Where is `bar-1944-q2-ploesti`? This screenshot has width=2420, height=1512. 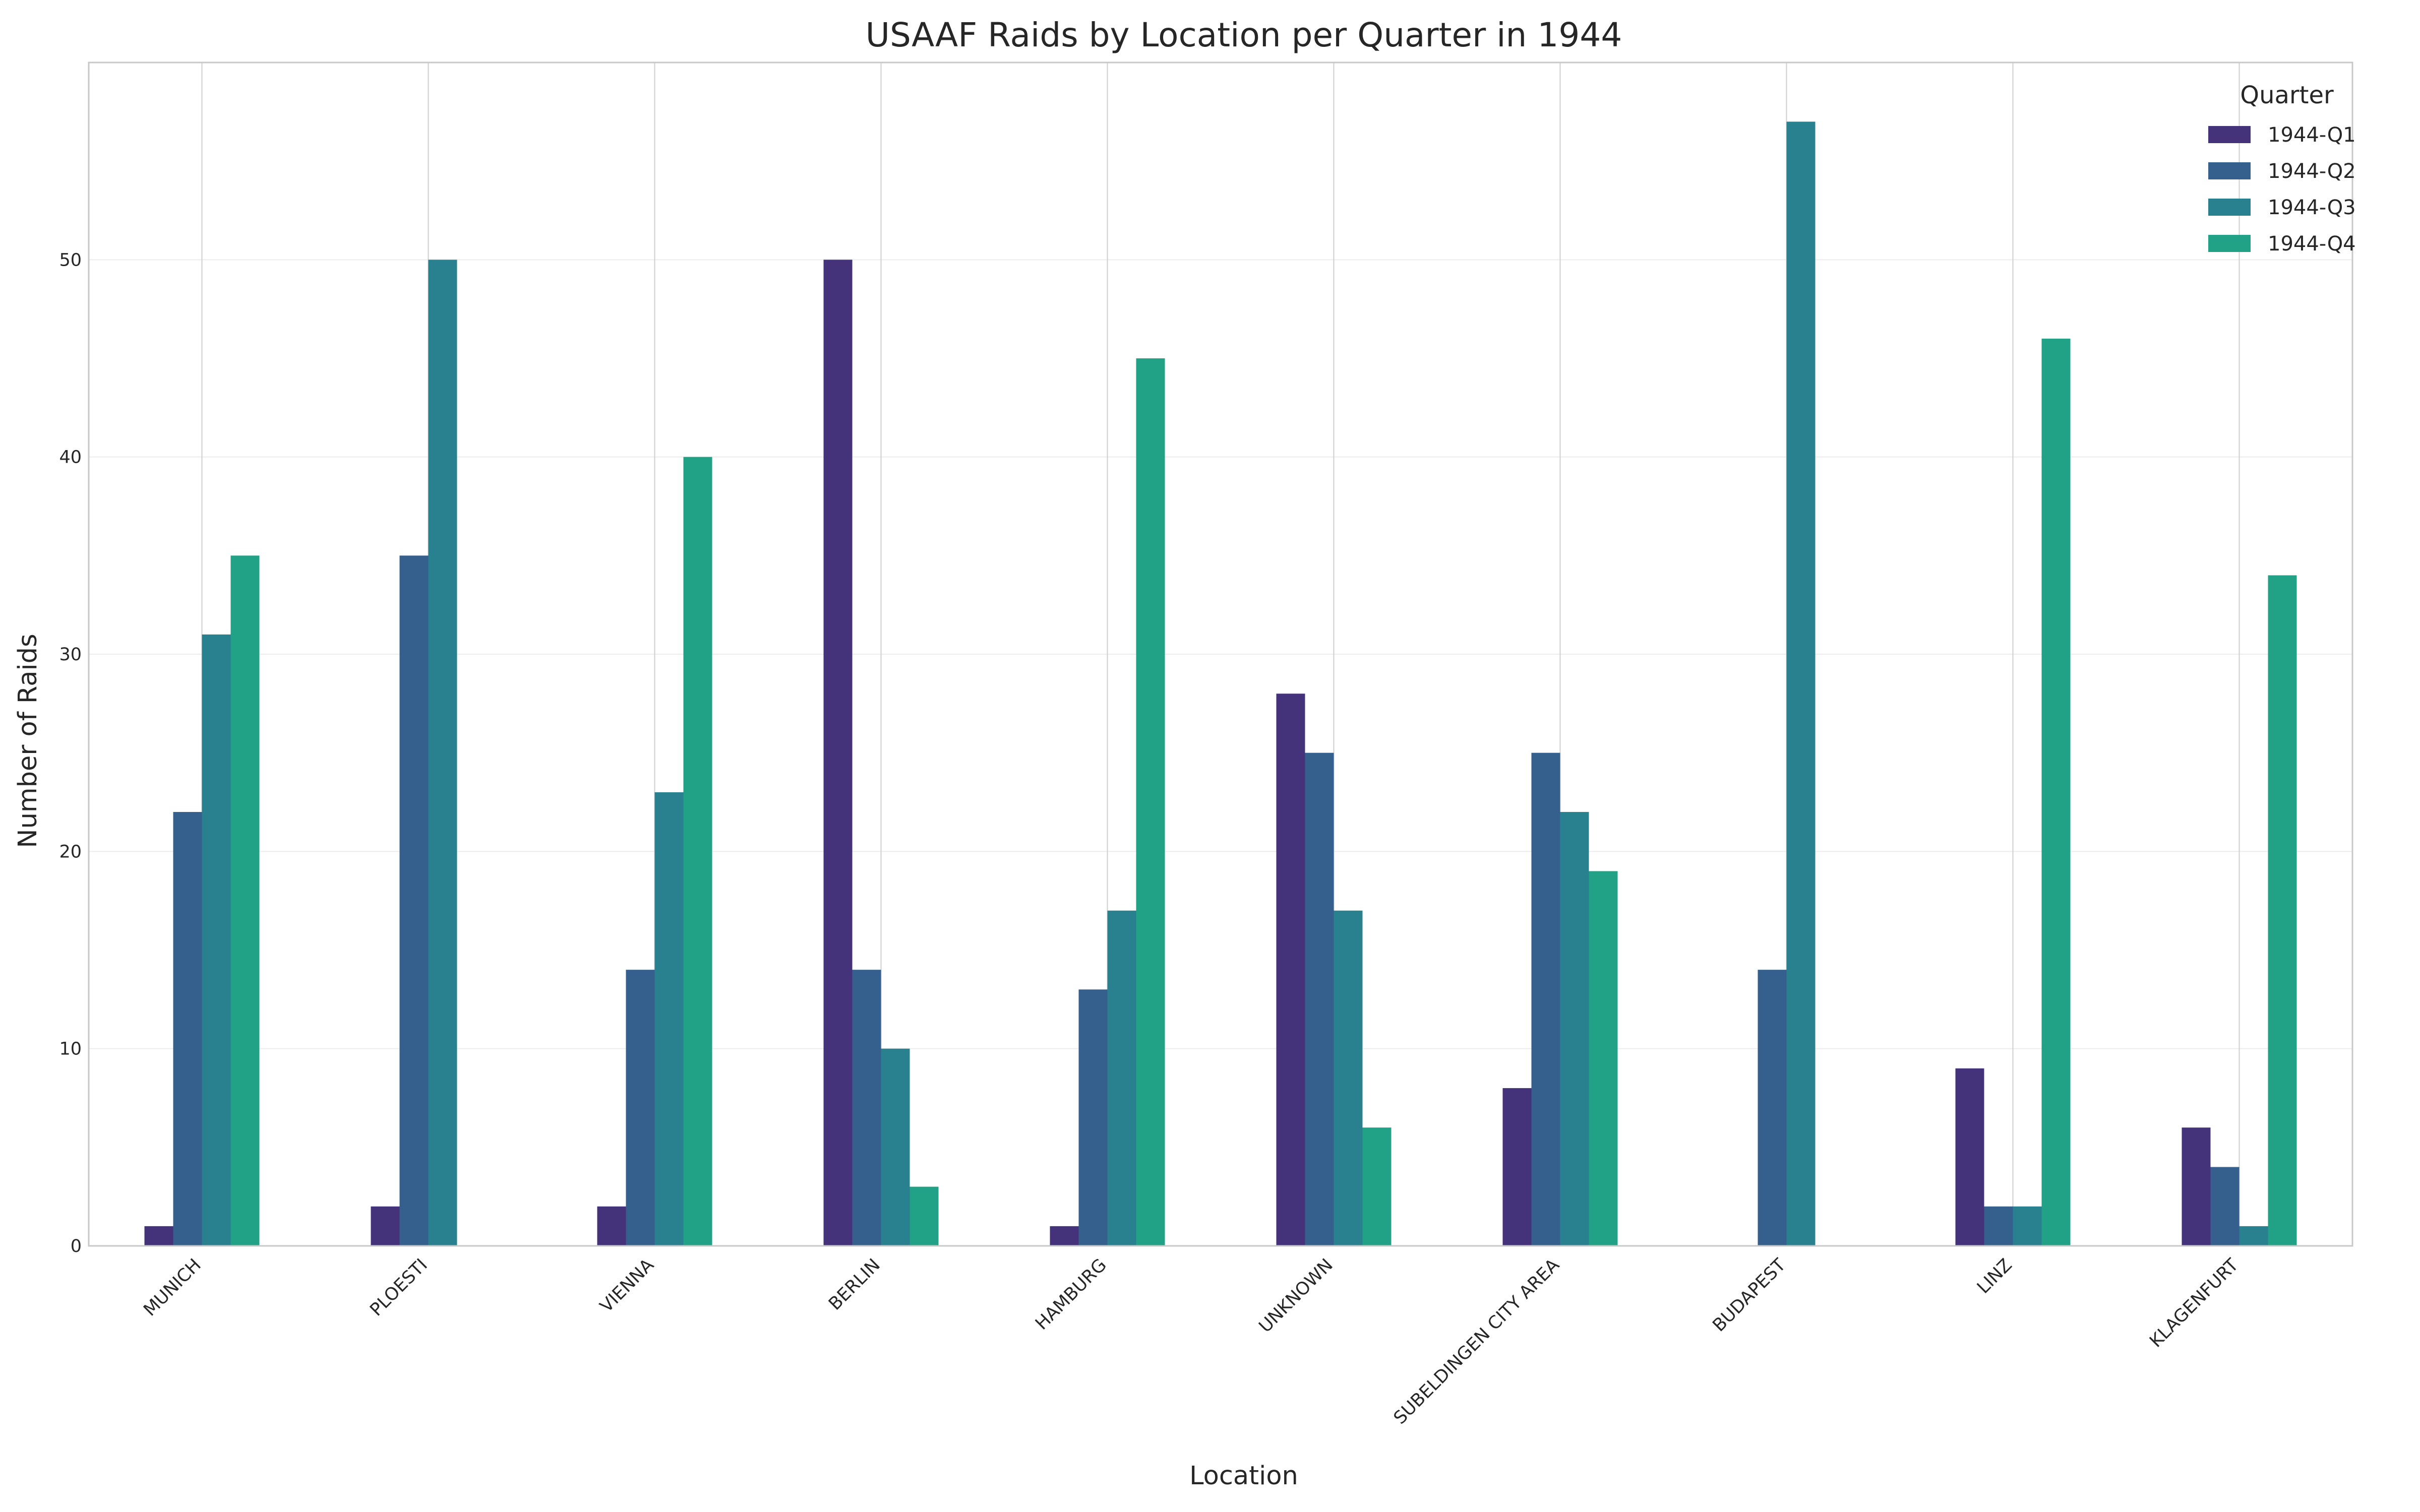
bar-1944-q2-ploesti is located at coordinates (414, 900).